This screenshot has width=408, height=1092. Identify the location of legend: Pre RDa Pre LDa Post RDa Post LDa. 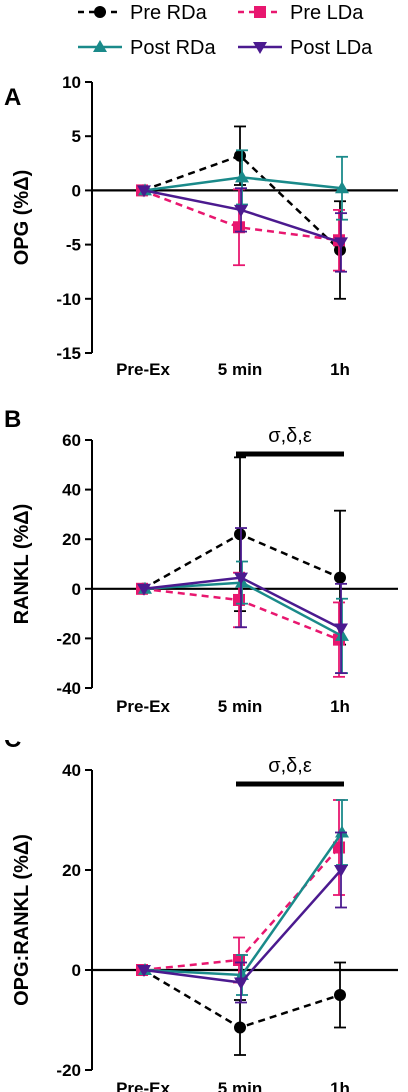
(225, 30).